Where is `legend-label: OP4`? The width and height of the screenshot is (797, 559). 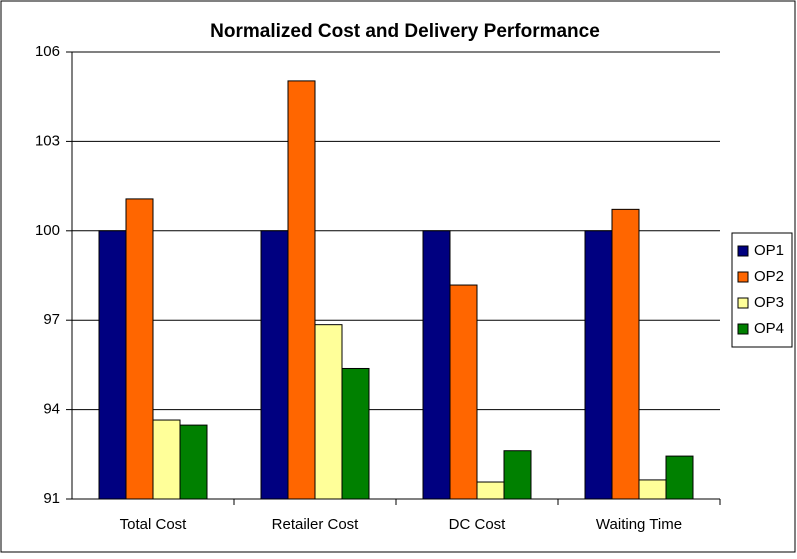
legend-label: OP4 is located at coordinates (769, 328).